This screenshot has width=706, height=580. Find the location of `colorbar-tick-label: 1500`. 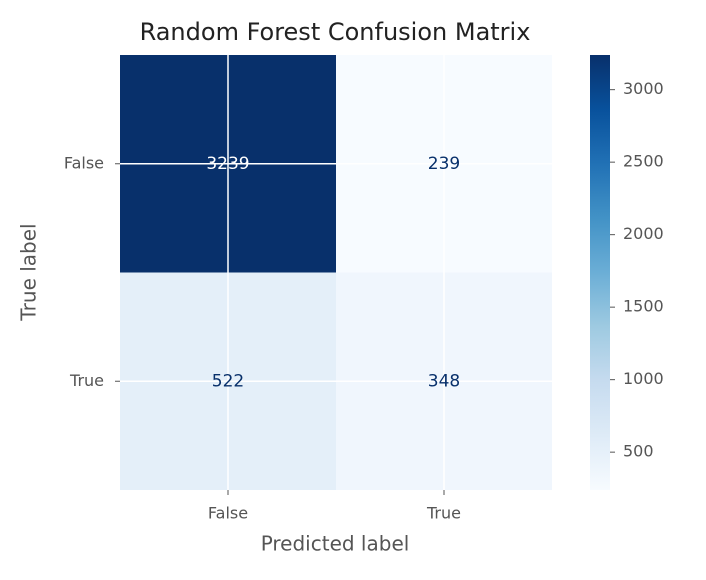

colorbar-tick-label: 1500 is located at coordinates (643, 306).